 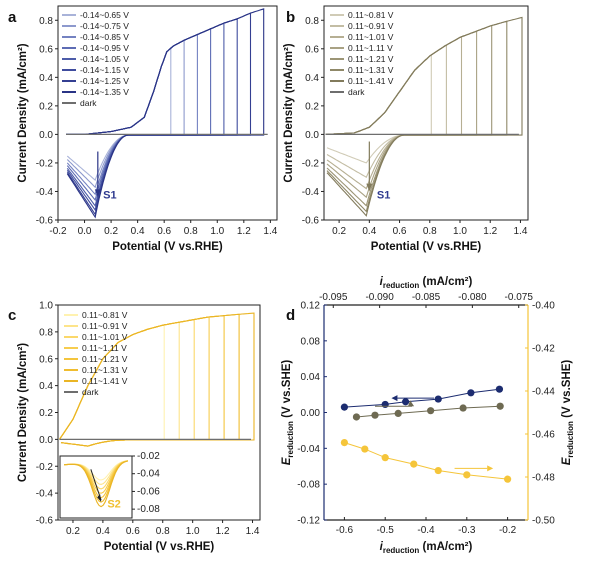 I want to click on annotation-s2: S2, so click(x=113, y=504).